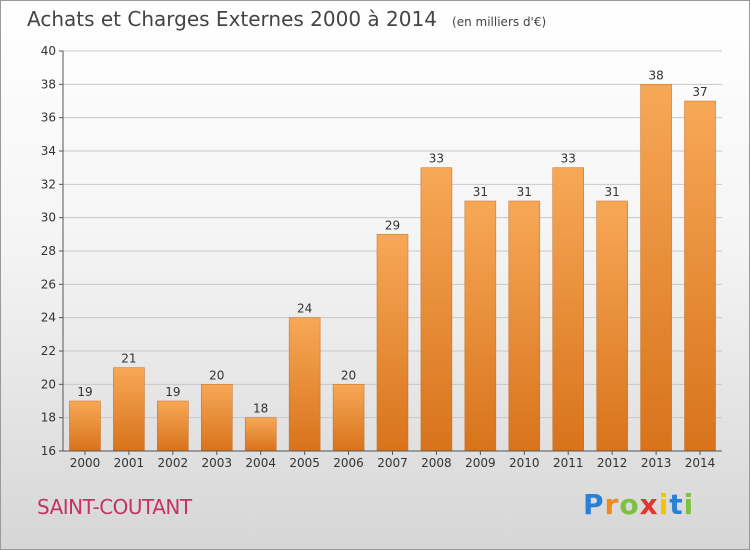 This screenshot has height=550, width=750. I want to click on chart-subtitle: (en milliers d'€), so click(499, 22).